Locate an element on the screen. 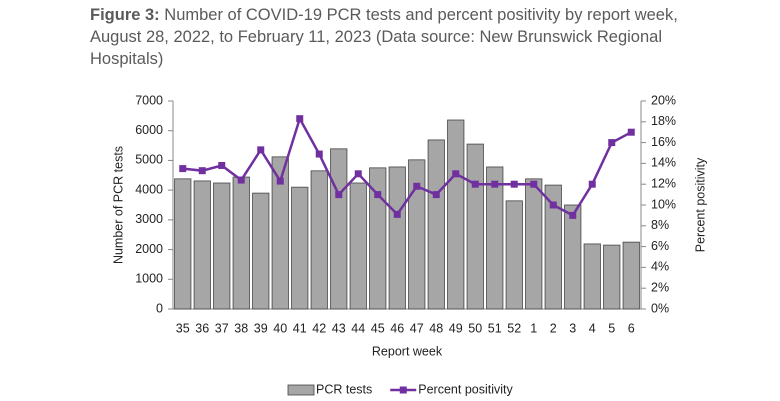 The height and width of the screenshot is (401, 780). x-tick-label: 2 is located at coordinates (553, 328).